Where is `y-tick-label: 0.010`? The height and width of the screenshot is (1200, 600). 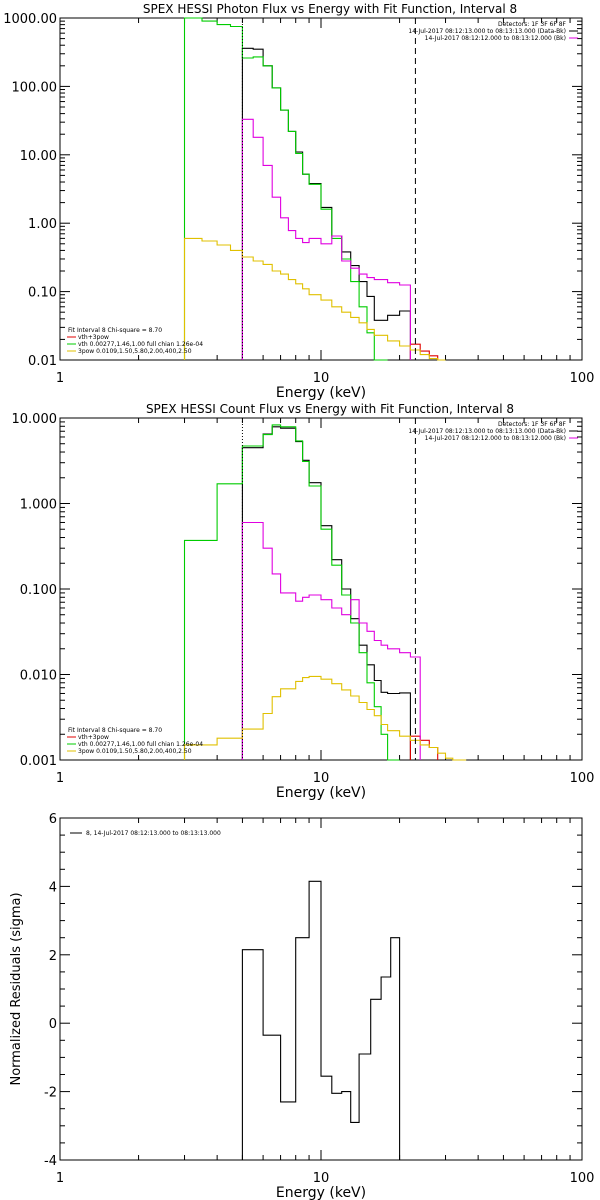
y-tick-label: 0.010 is located at coordinates (38, 676).